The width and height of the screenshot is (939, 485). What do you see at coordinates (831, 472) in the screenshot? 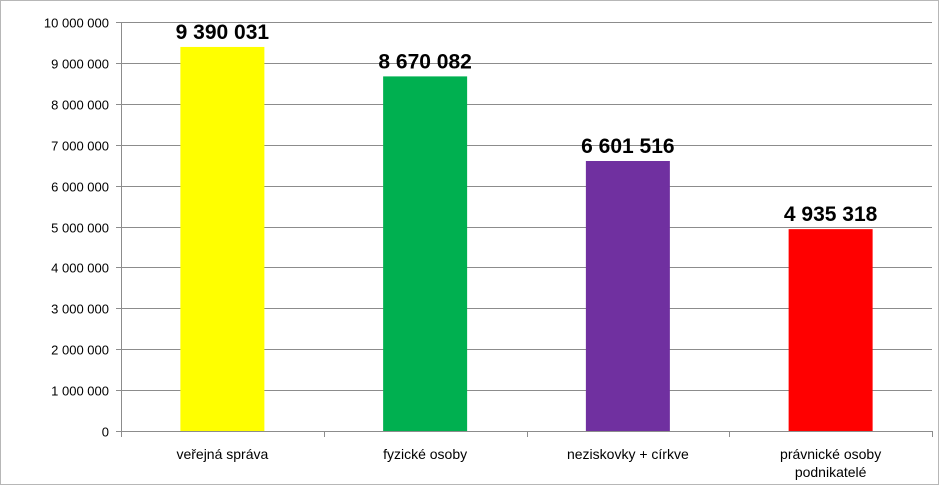
I see `category-label: podnikatelé` at bounding box center [831, 472].